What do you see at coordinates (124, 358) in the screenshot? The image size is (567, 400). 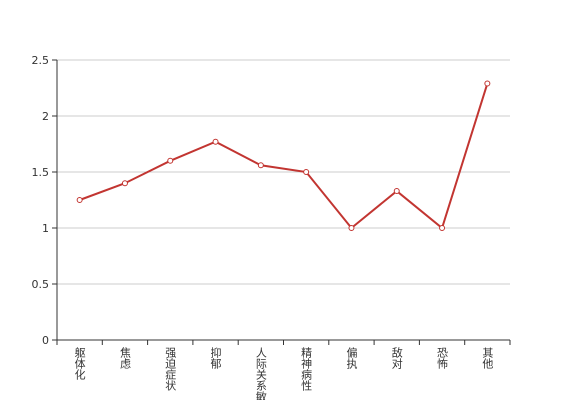 I see `x-tick-label: 焦虑` at bounding box center [124, 358].